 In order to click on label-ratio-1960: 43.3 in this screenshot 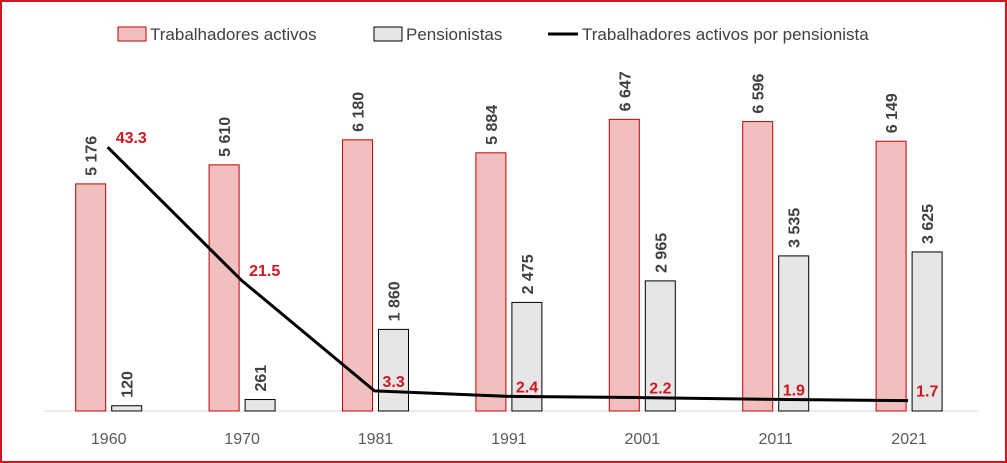, I will do `click(131, 138)`.